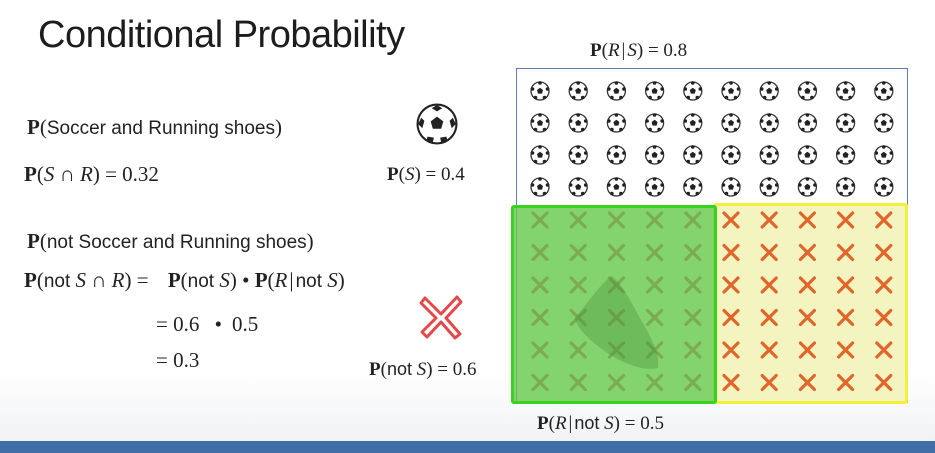  Describe the element at coordinates (467, 447) in the screenshot. I see `bottom-bar` at that location.